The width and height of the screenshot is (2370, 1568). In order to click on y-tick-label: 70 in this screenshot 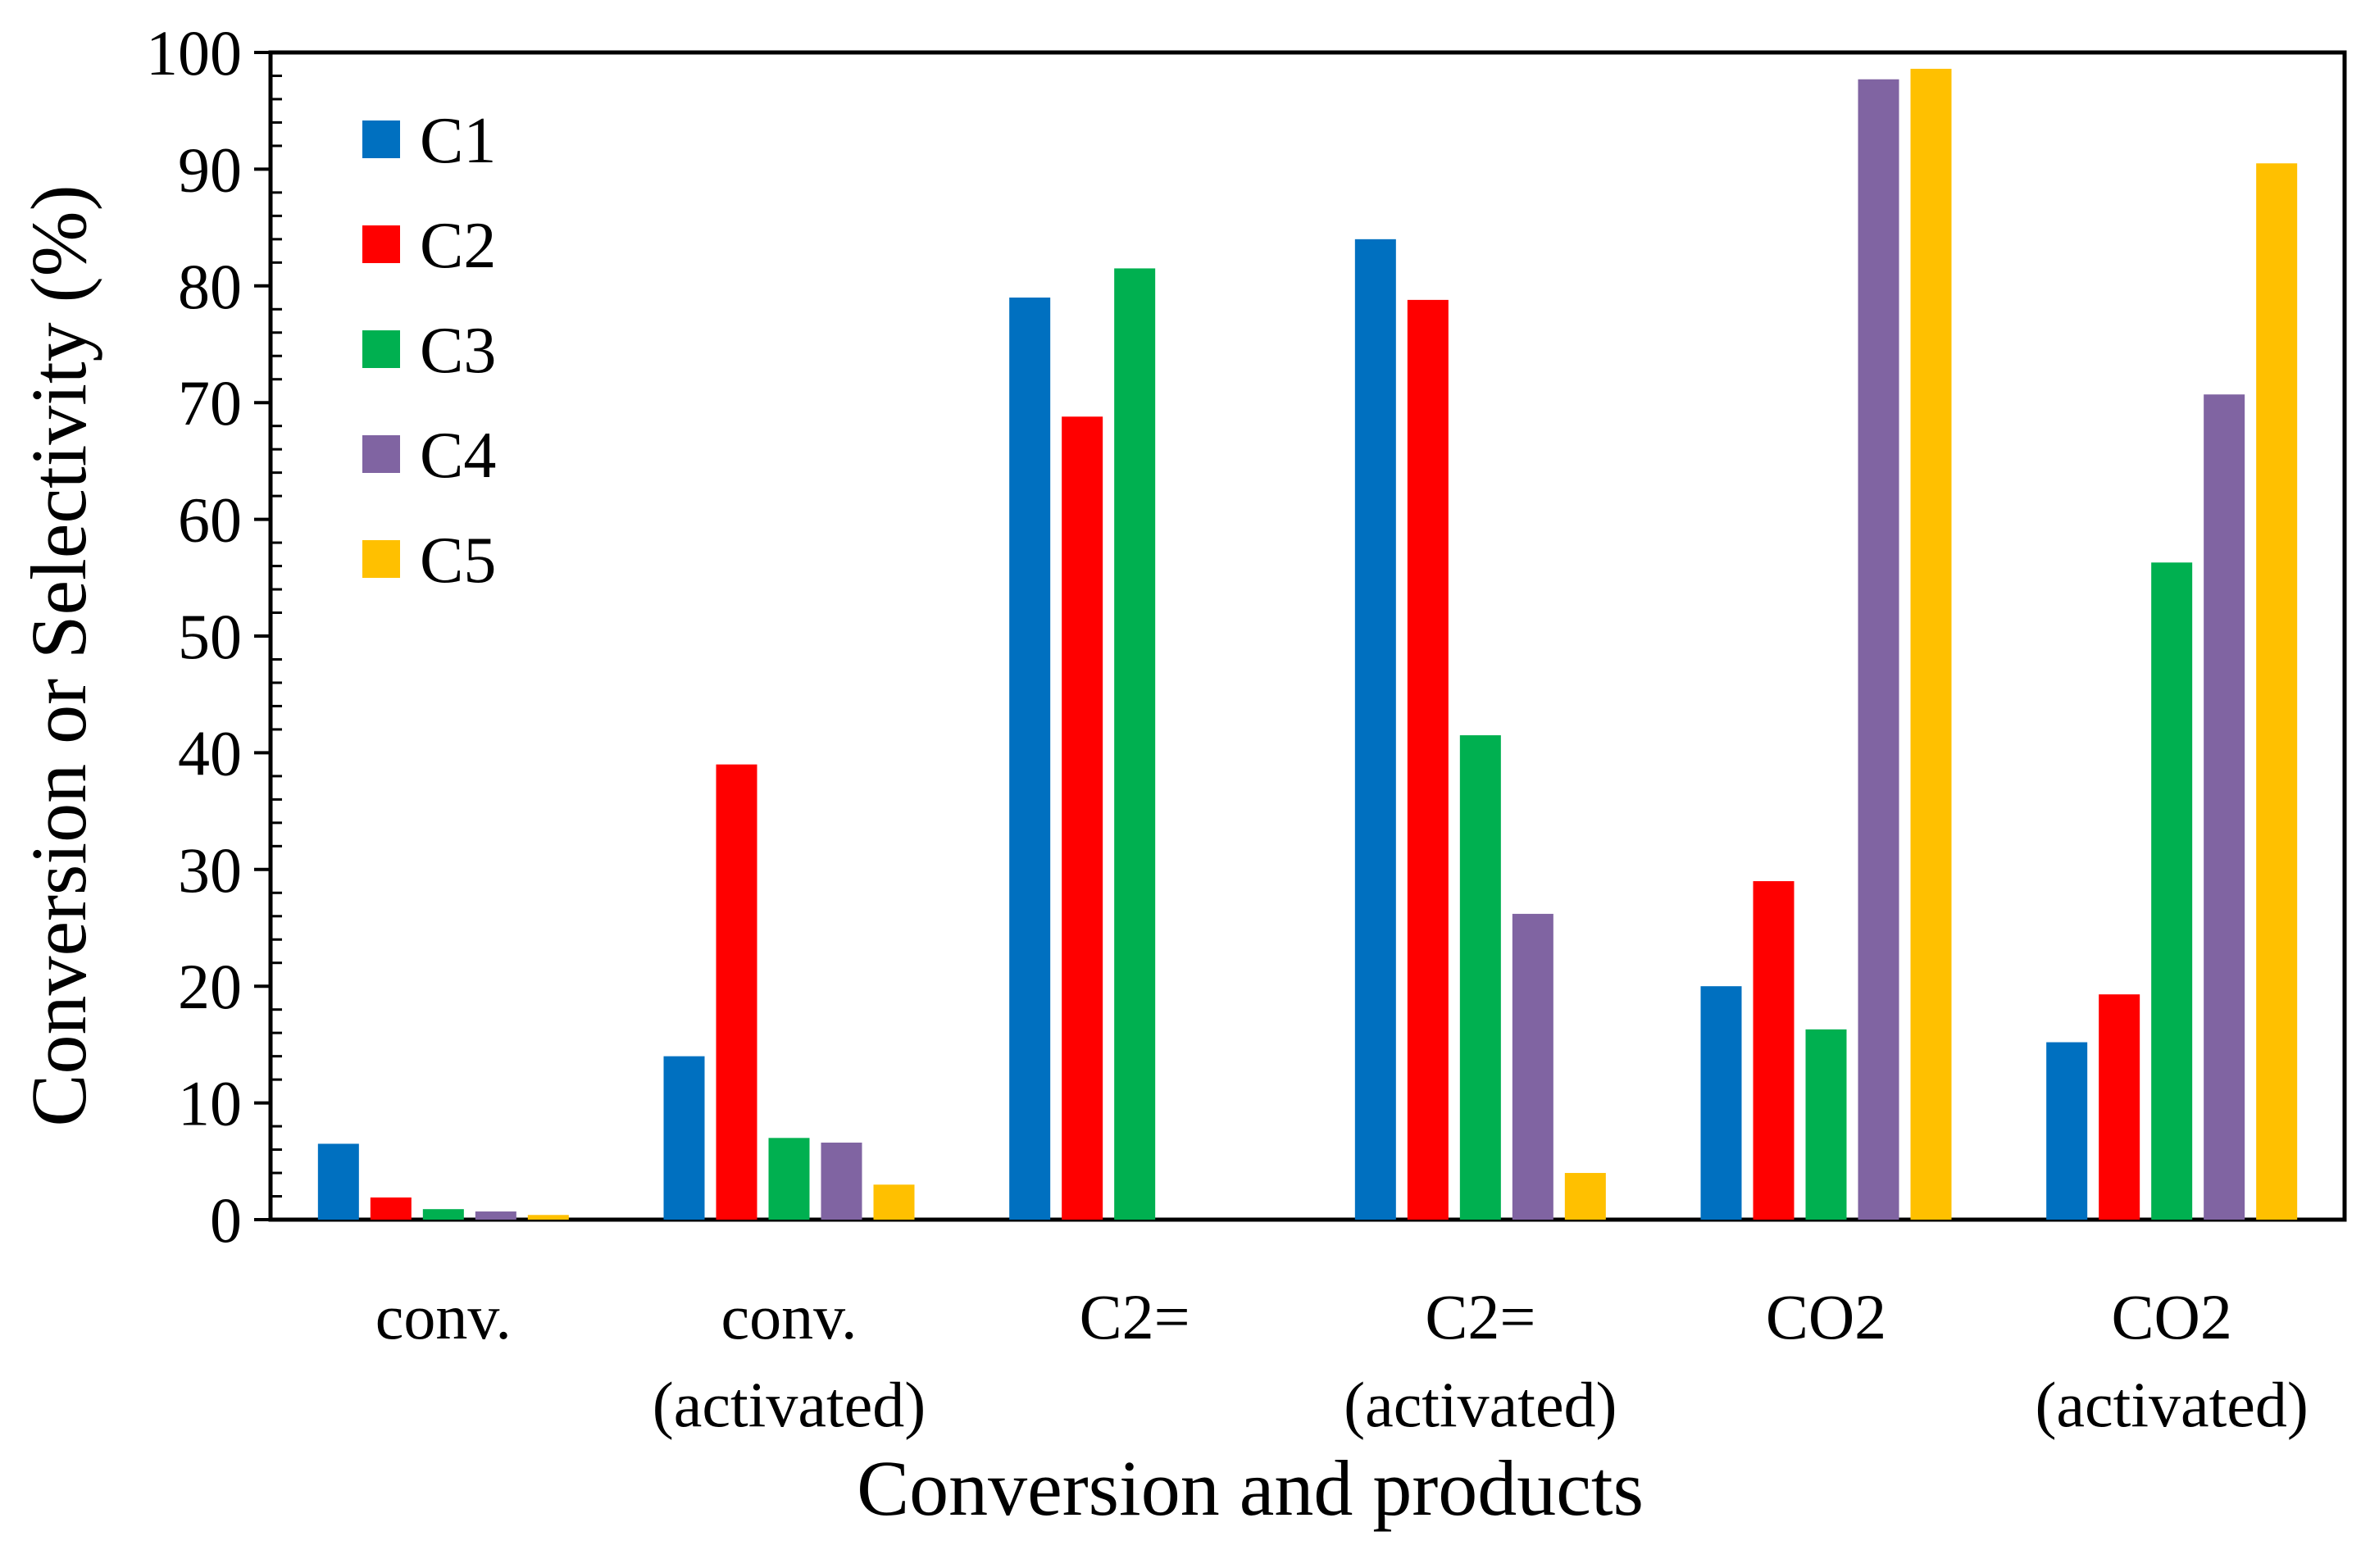, I will do `click(210, 403)`.